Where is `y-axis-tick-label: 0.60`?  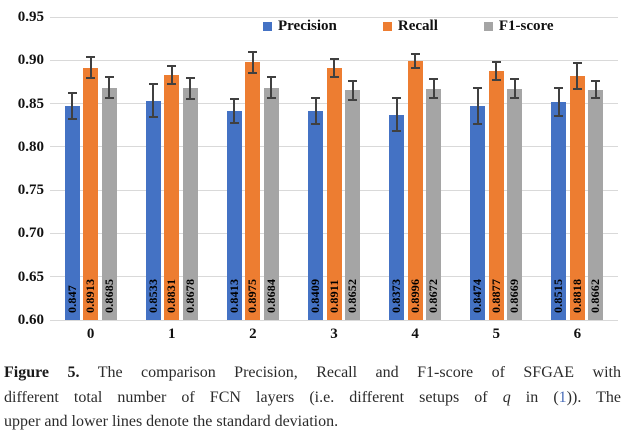
y-axis-tick-label: 0.60 is located at coordinates (30, 320).